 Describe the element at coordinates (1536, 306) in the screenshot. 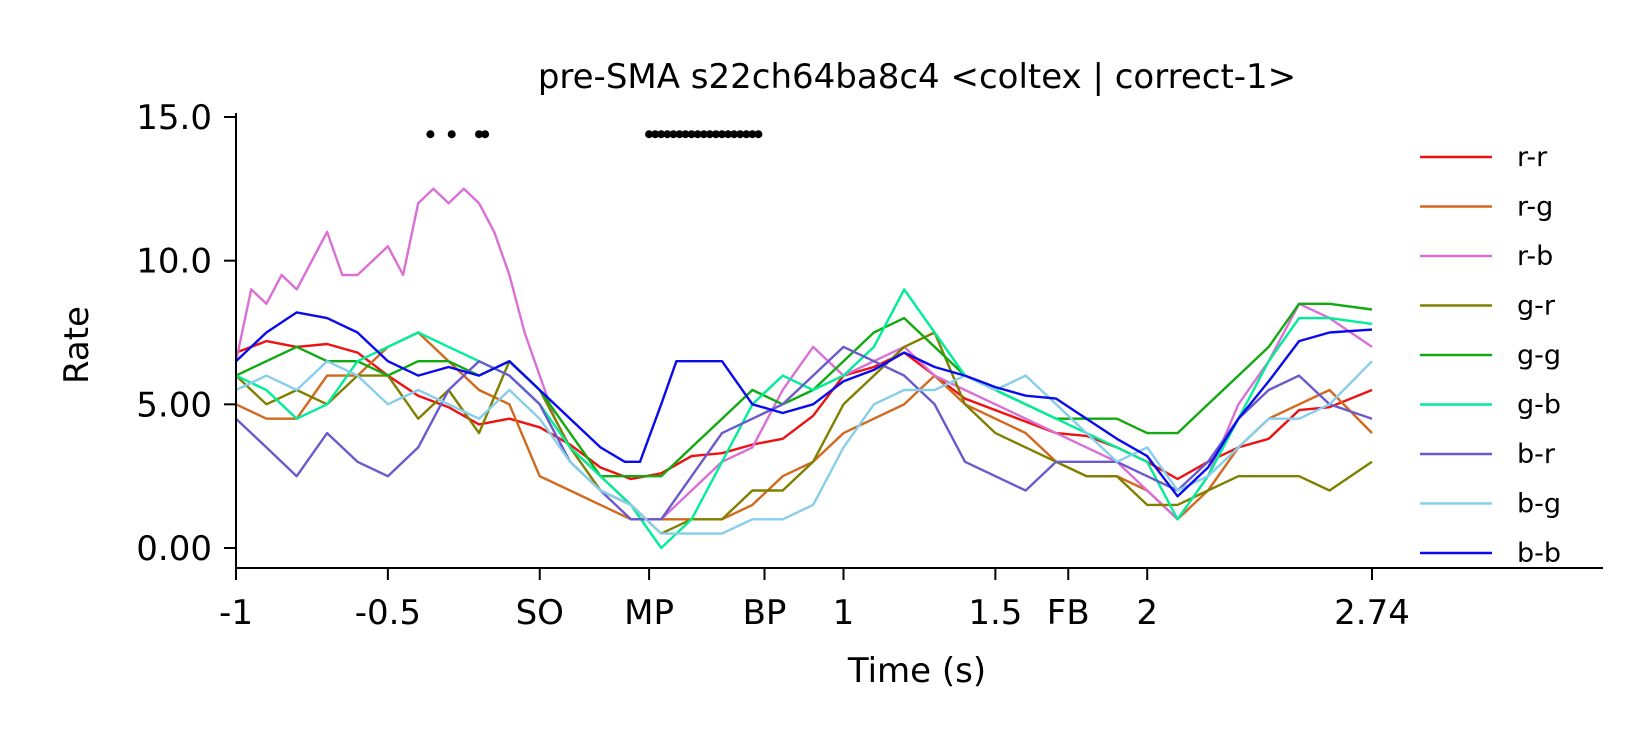

I see `legend-label-g-r: g-r` at that location.